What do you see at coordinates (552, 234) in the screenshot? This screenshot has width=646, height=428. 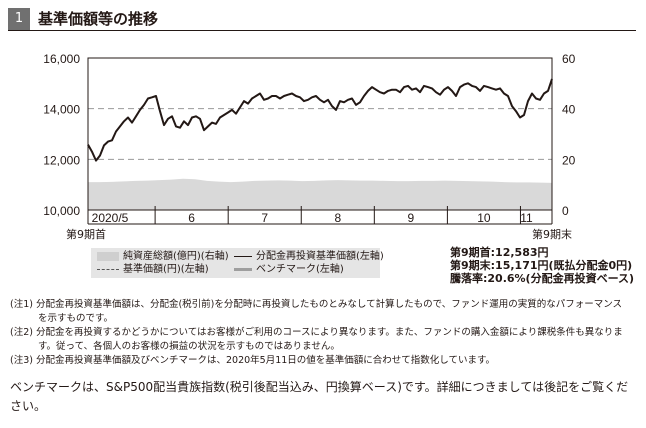 I see `period-end-label: 第9期末` at bounding box center [552, 234].